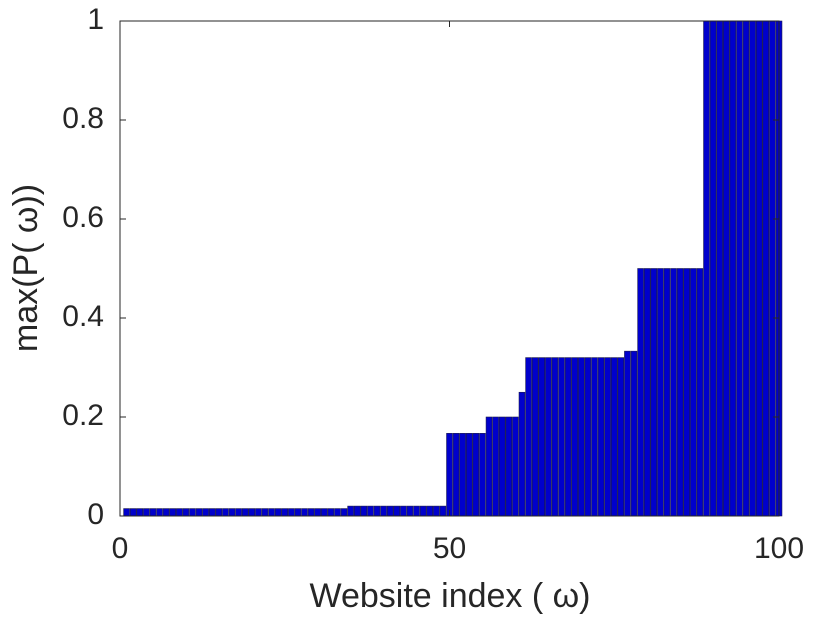  I want to click on y-tick-label: 0.8, so click(83, 118).